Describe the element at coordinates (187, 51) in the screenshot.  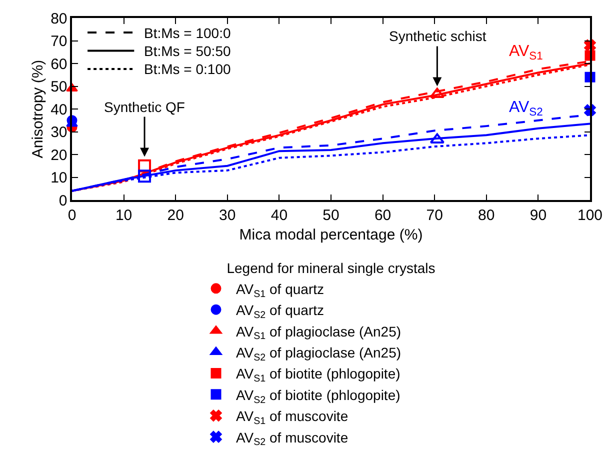
I see `legend-label: Bt:Ms = 50:50` at that location.